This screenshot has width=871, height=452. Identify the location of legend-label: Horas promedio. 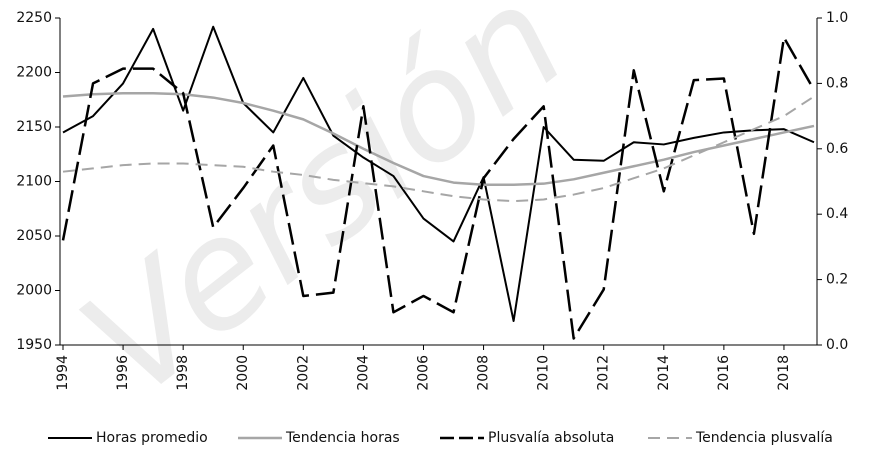
(152, 438).